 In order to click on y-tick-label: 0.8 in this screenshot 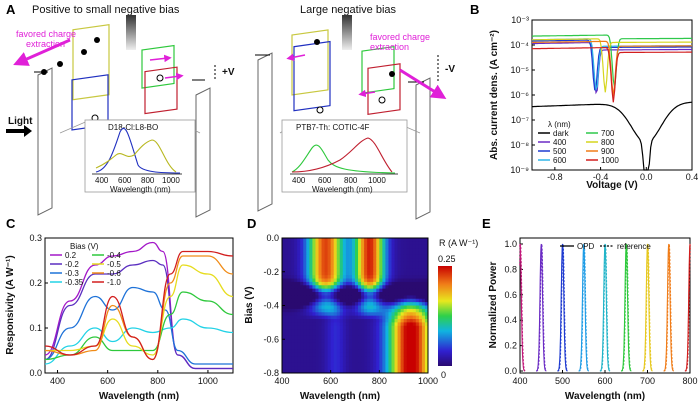, I will do `click(510, 269)`.